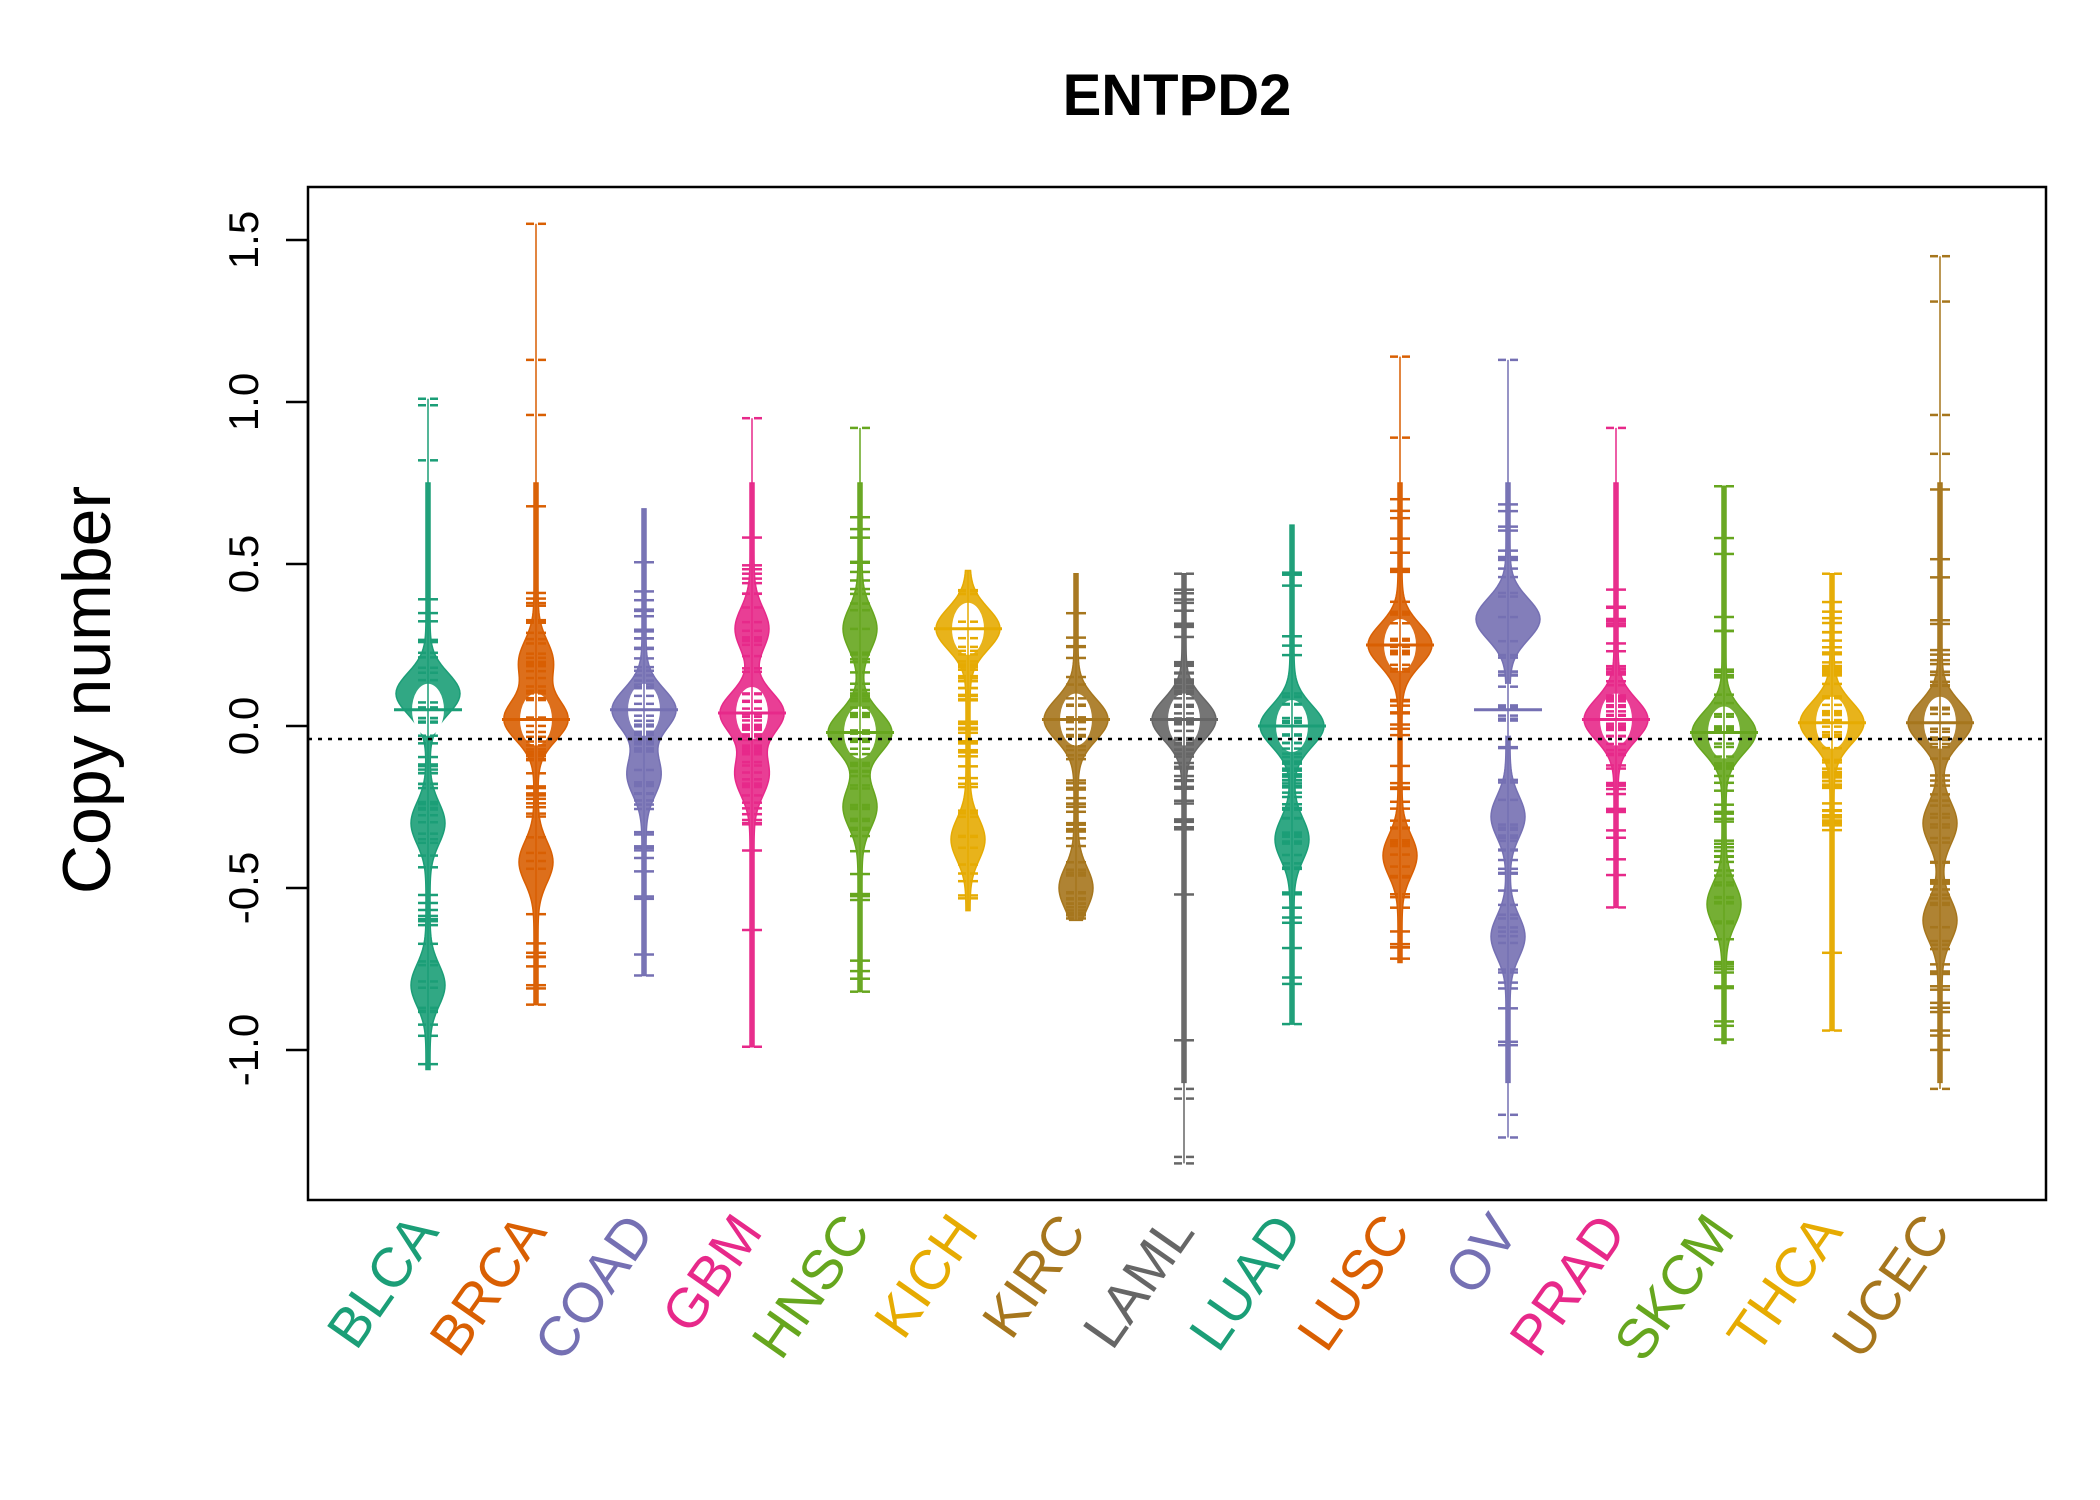 This screenshot has width=2100, height=1500. Describe the element at coordinates (1184, 868) in the screenshot. I see `bean-laml` at that location.